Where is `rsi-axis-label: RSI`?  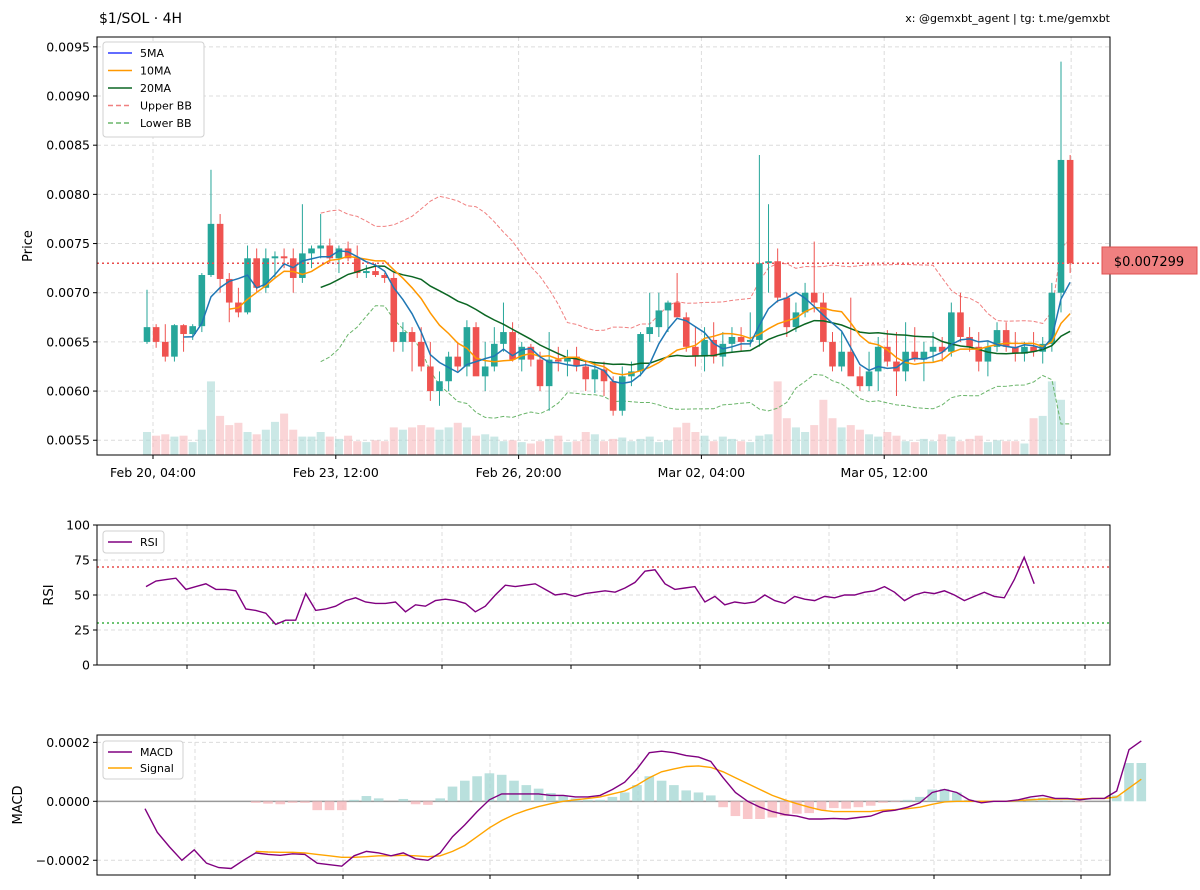 rsi-axis-label: RSI is located at coordinates (49, 594).